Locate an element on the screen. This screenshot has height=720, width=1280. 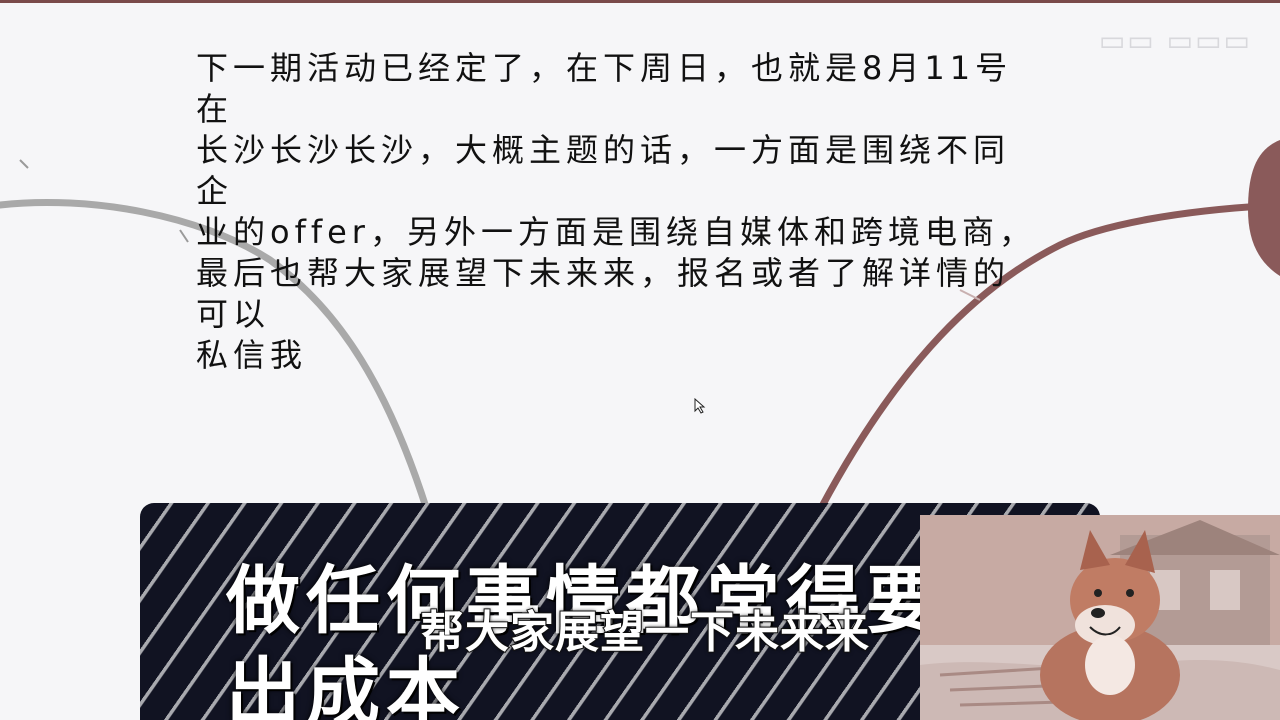
webcam-overlay is located at coordinates (1100, 617).